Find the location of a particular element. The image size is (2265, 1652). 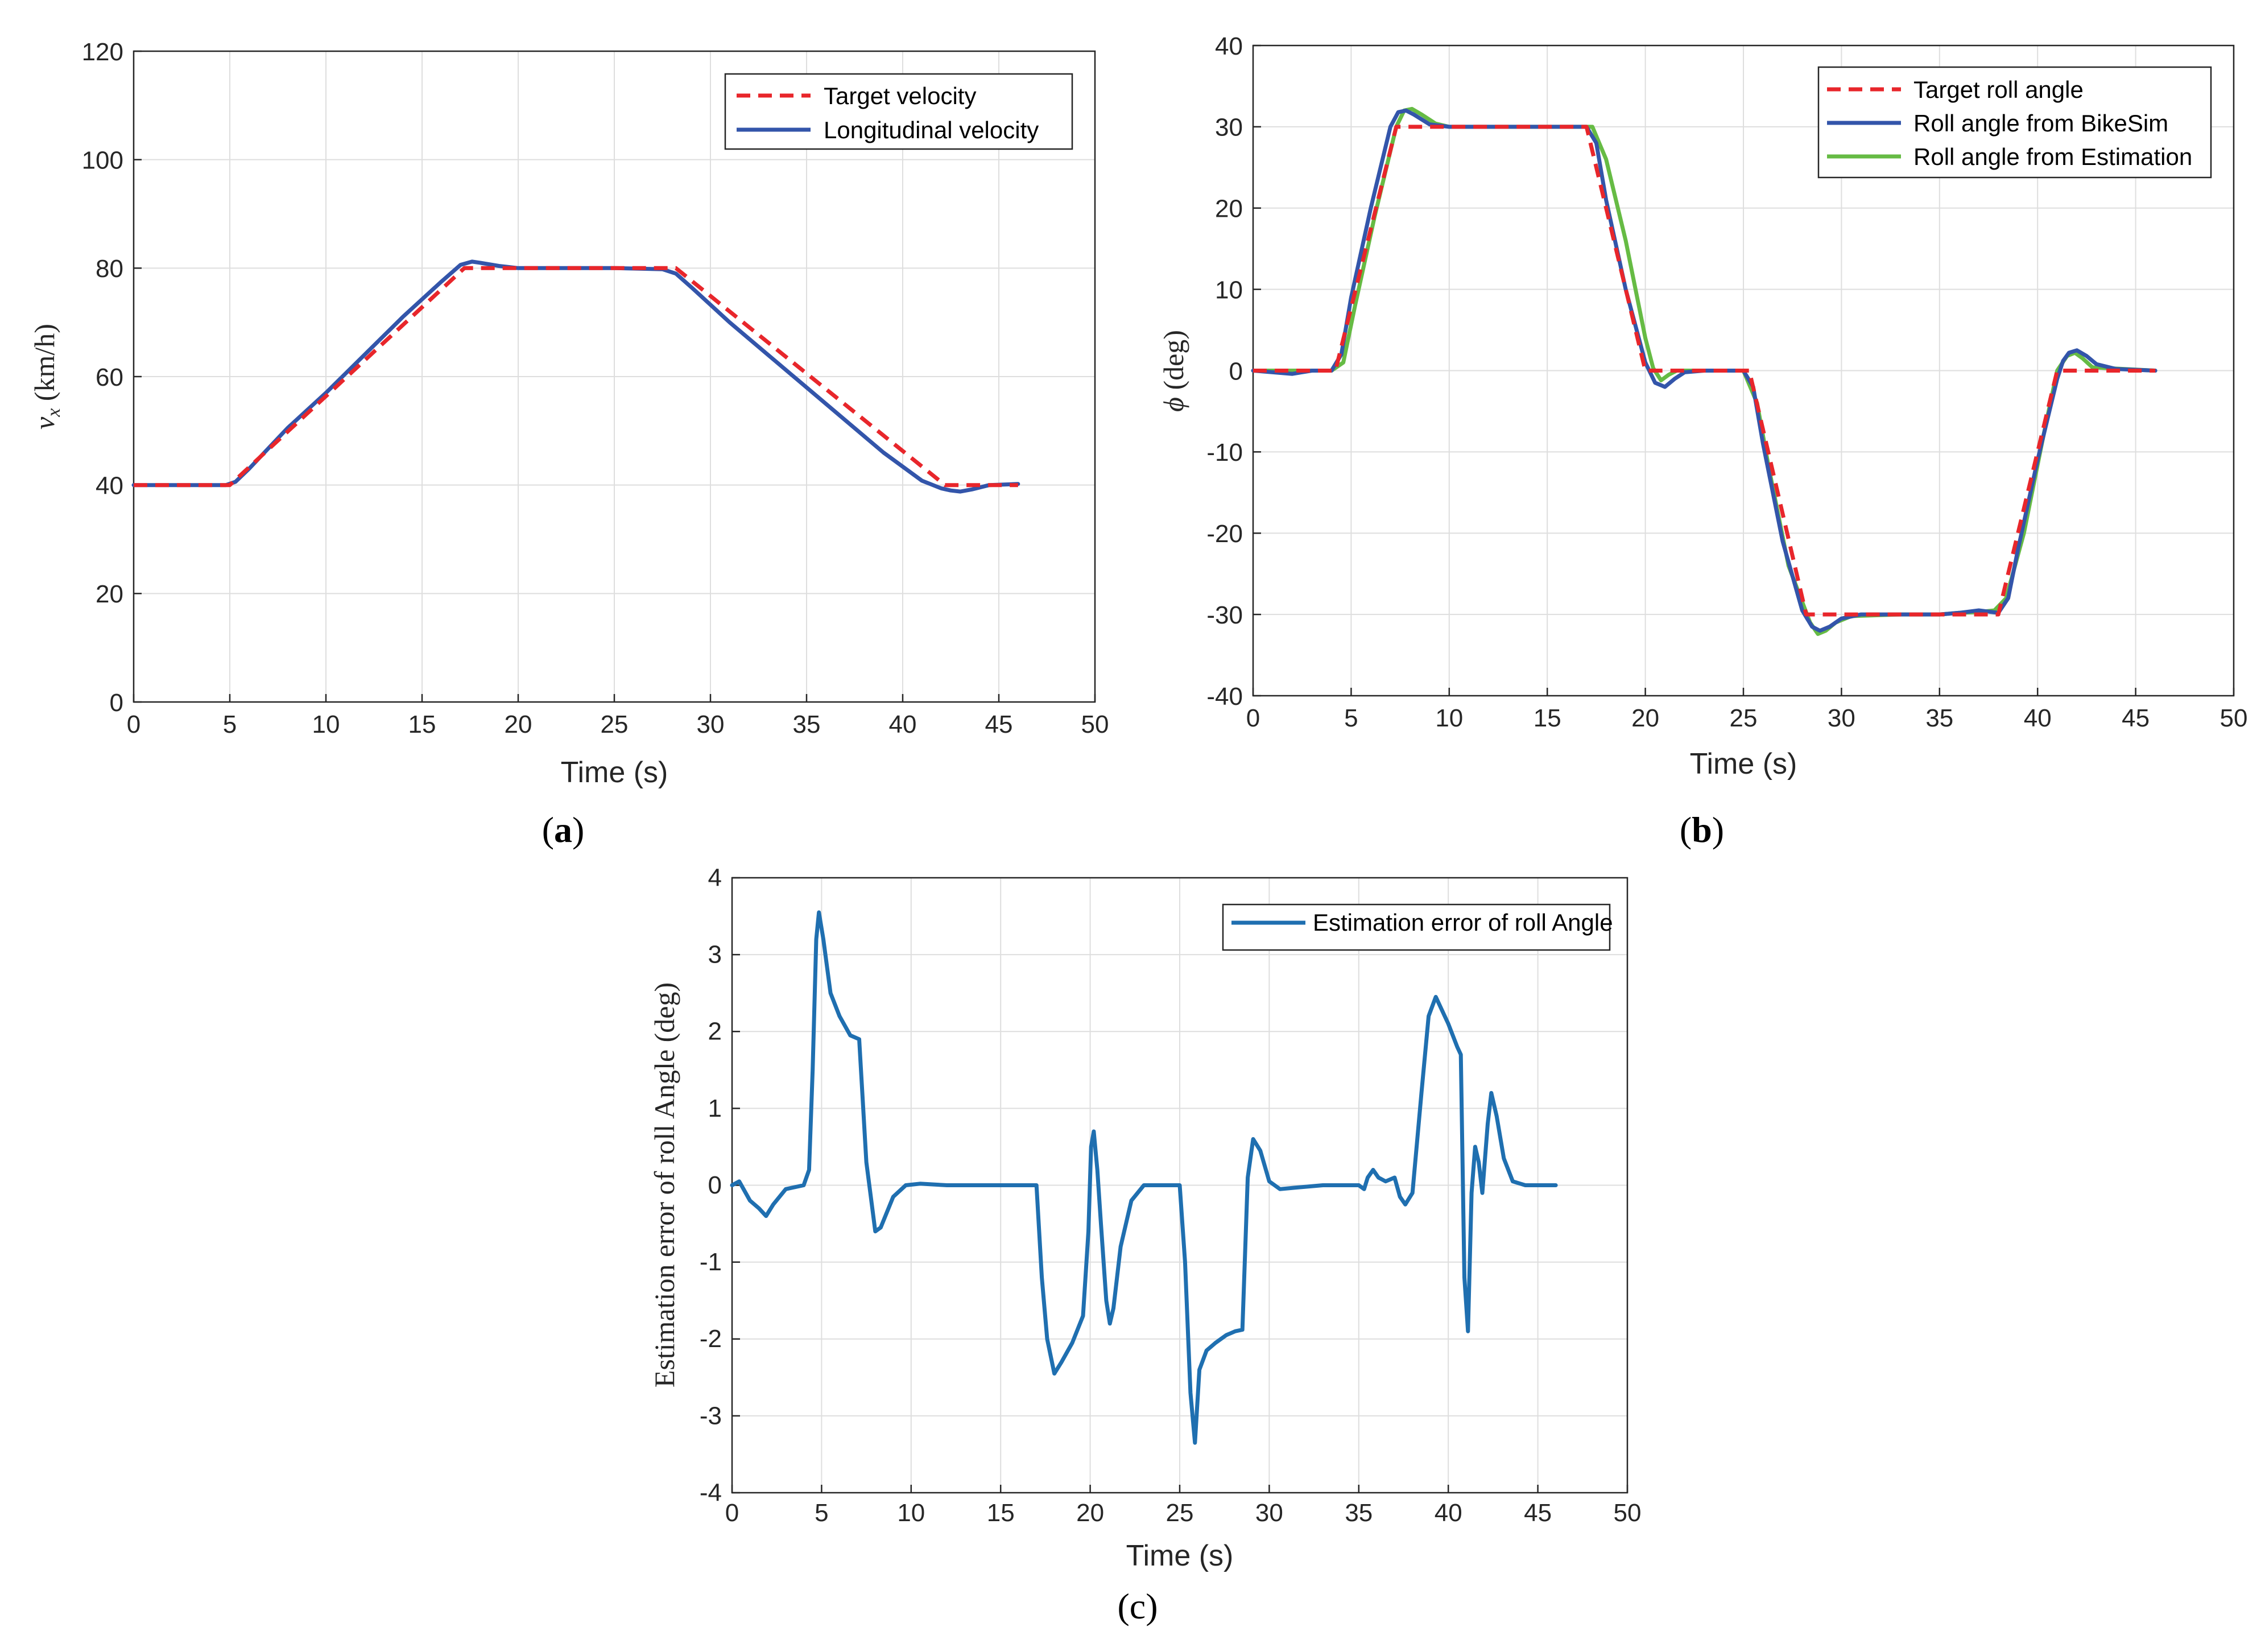

y-tick-label: -40 is located at coordinates (1224, 697).